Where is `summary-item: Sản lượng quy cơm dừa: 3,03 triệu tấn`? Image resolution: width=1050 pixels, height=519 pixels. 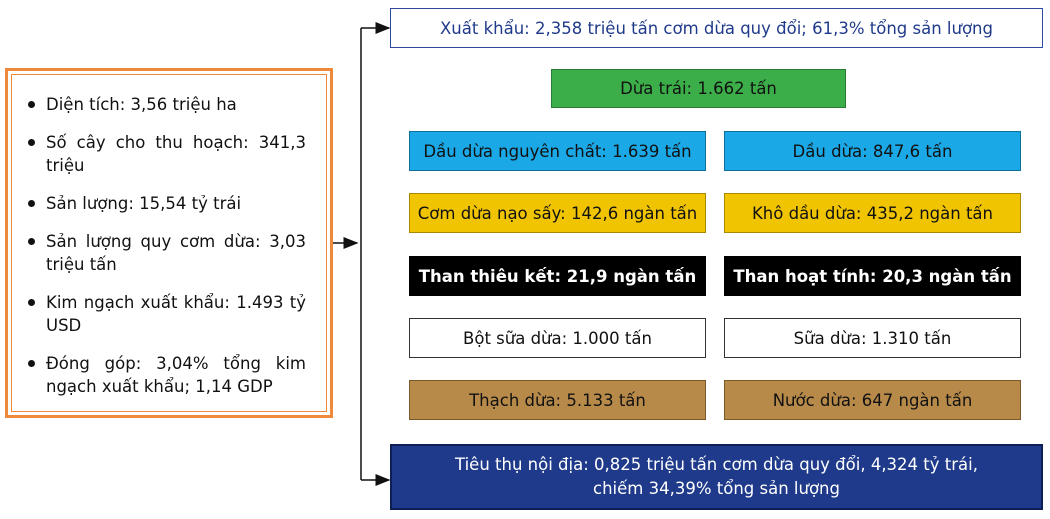 summary-item: Sản lượng quy cơm dừa: 3,03 triệu tấn is located at coordinates (167, 253).